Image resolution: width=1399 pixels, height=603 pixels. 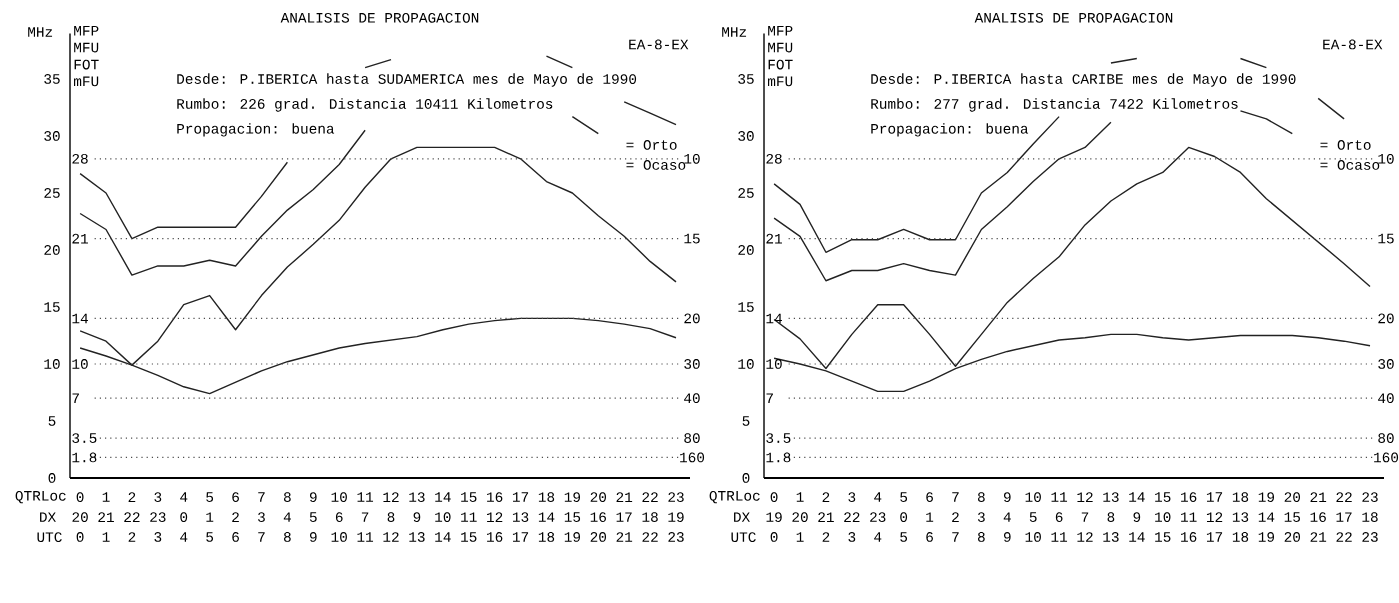 What do you see at coordinates (261, 497) in the screenshot?
I see `x-tick-label: 7` at bounding box center [261, 497].